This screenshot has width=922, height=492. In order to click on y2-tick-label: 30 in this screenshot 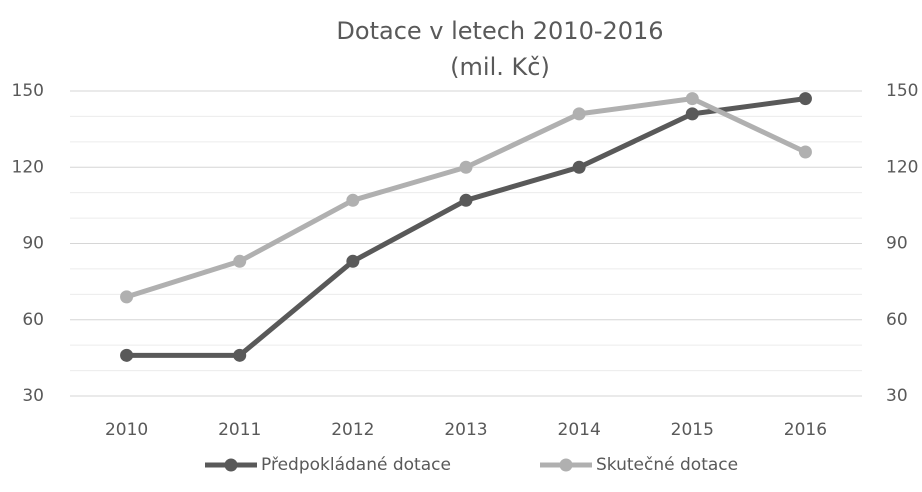, I will do `click(897, 396)`.